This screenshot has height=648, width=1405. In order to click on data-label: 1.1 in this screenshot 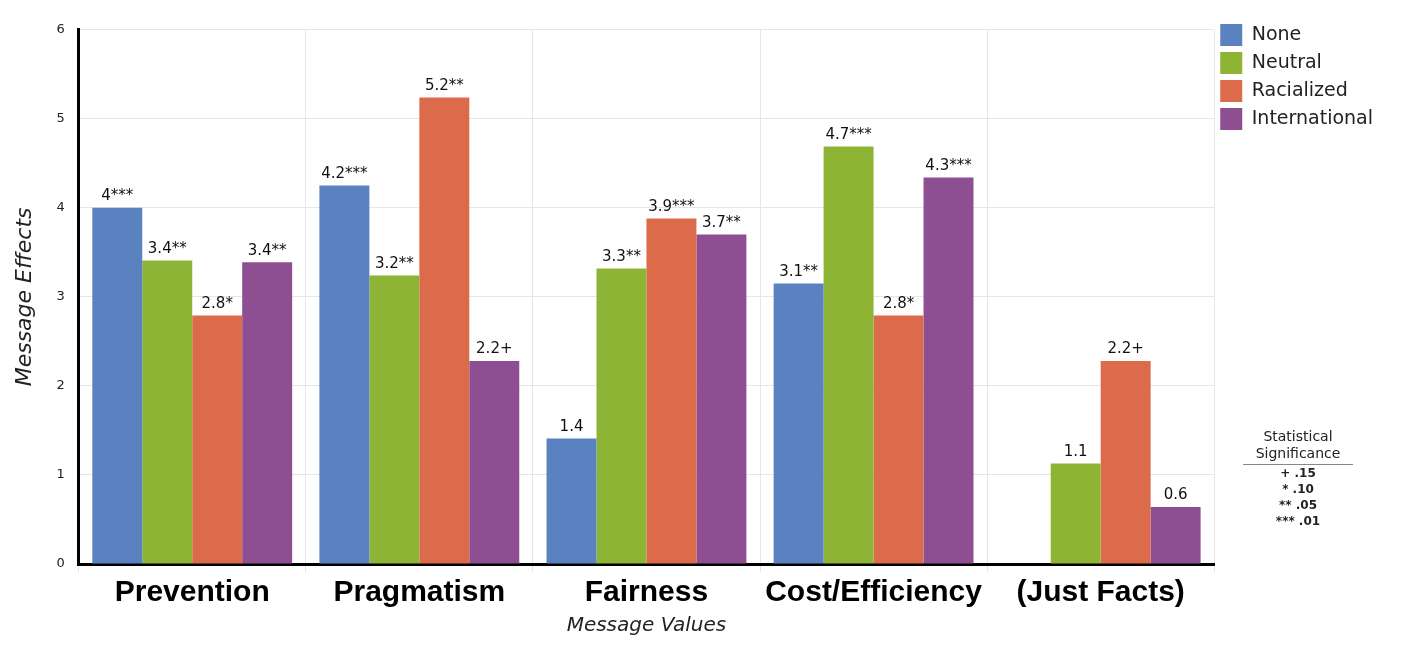, I will do `click(1075, 450)`.